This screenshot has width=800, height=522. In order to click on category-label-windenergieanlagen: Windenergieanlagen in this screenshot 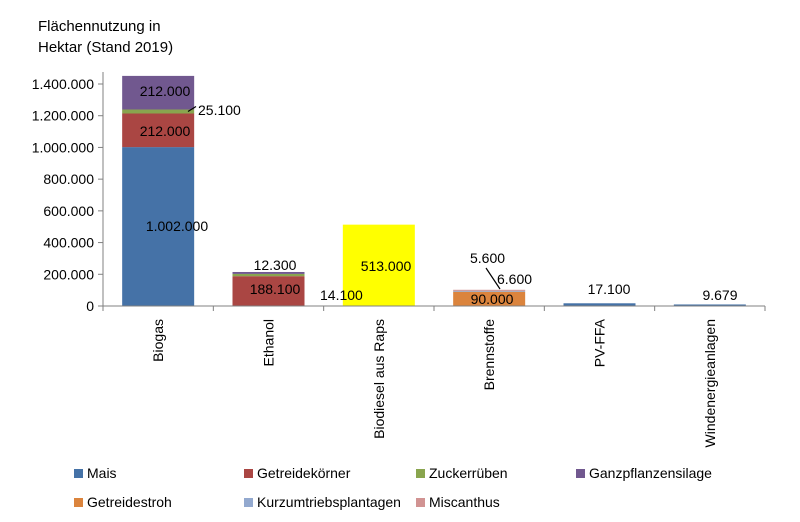, I will do `click(710, 383)`.